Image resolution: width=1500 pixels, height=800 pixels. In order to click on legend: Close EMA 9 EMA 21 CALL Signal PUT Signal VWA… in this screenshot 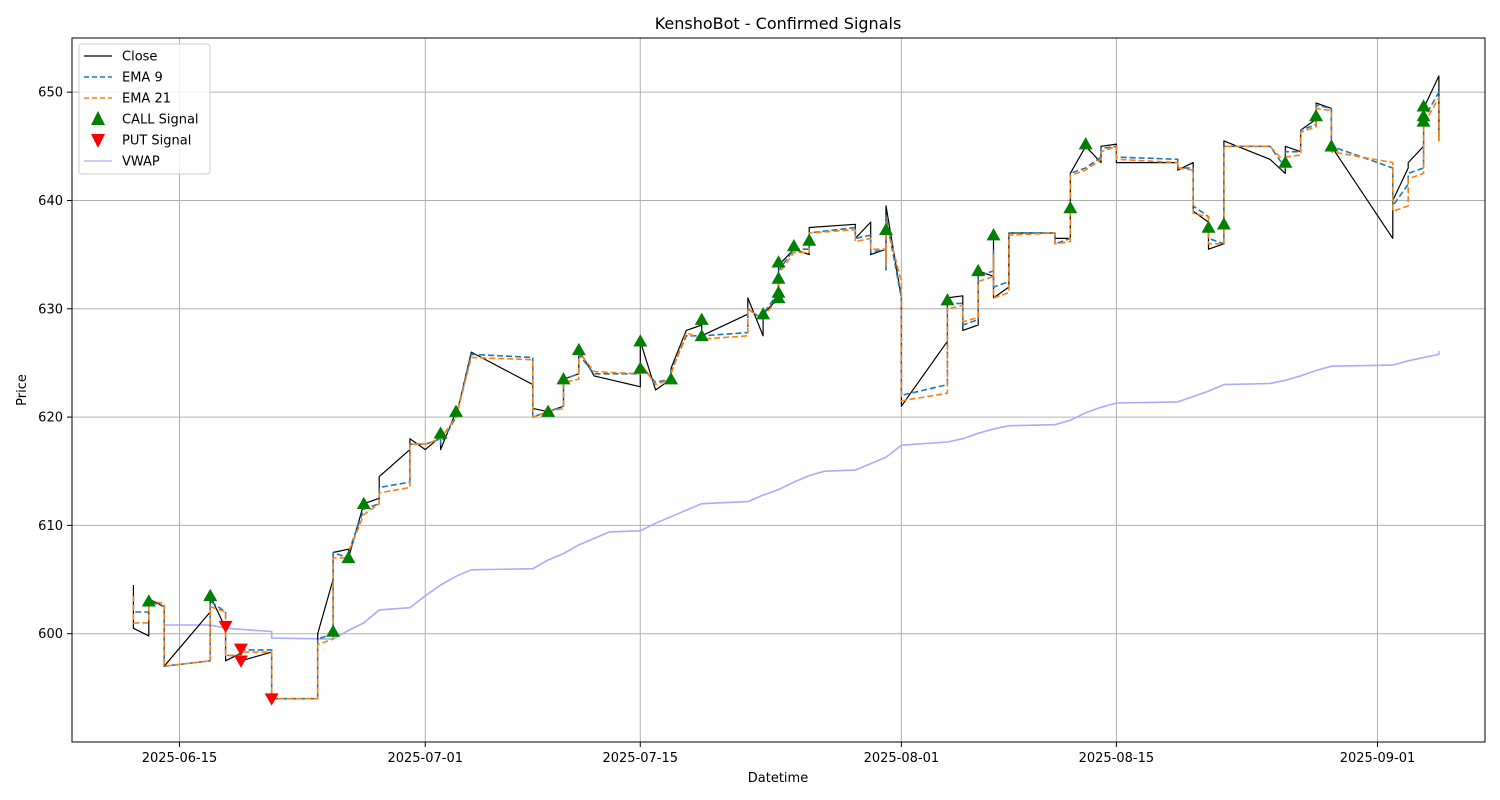, I will do `click(144, 109)`.